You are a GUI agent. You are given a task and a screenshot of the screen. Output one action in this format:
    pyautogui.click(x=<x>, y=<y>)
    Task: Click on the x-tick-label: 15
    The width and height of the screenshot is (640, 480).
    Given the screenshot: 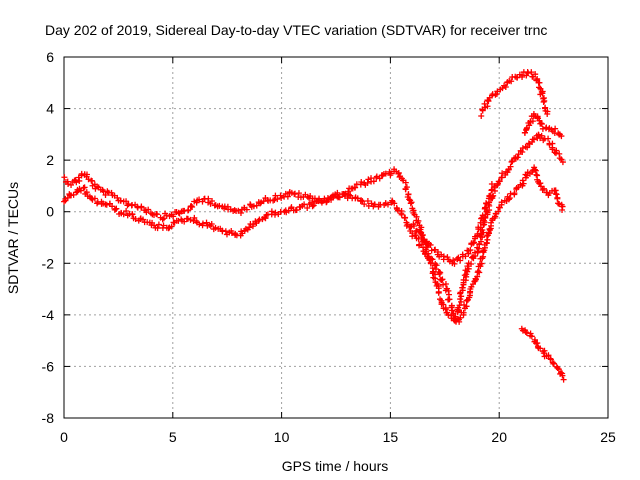 What is the action you would take?
    pyautogui.click(x=391, y=437)
    